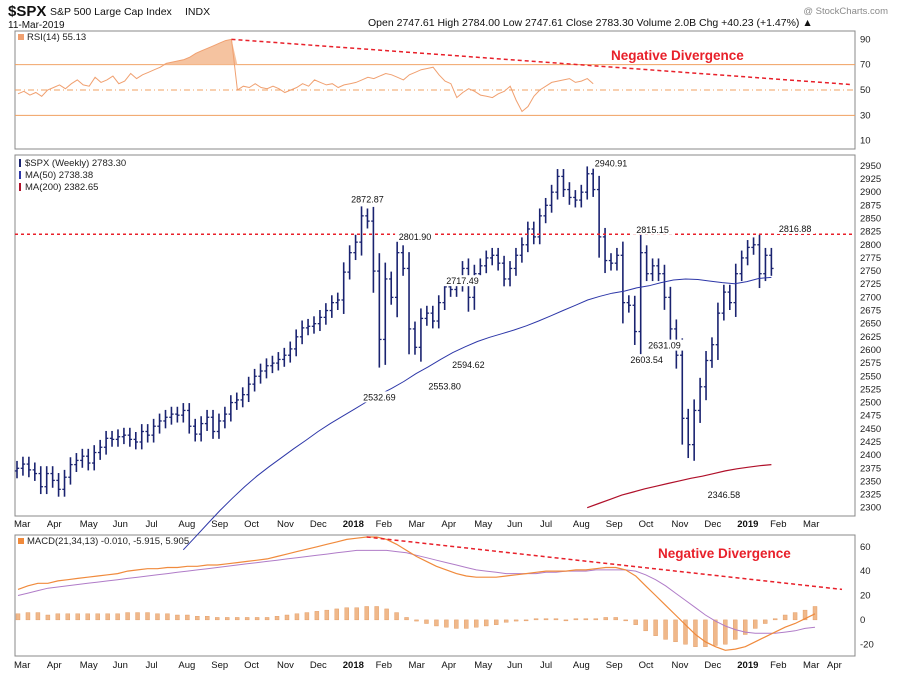  Describe the element at coordinates (353, 524) in the screenshot. I see `price-x-label: 2018` at that location.